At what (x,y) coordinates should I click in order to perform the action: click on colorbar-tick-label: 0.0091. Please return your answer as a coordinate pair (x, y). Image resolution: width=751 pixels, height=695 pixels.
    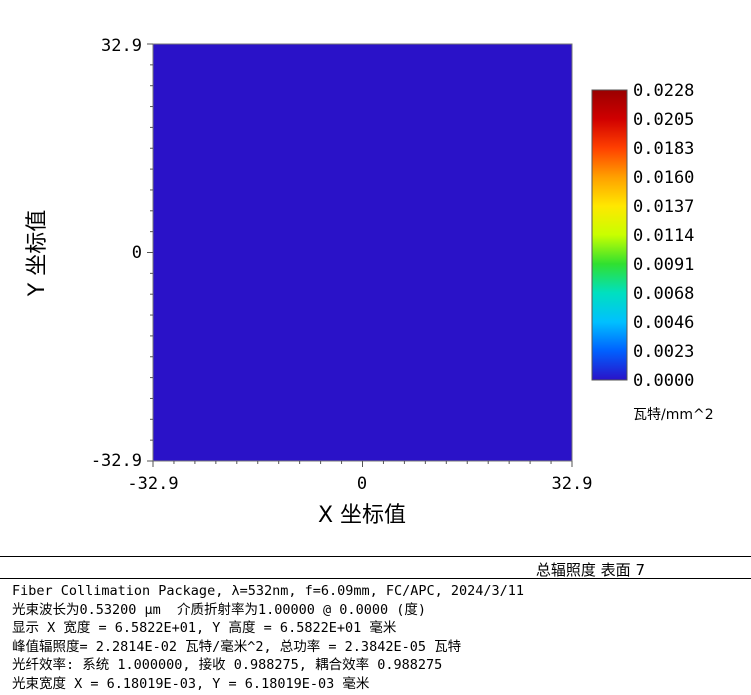
    Looking at the image, I should click on (663, 265).